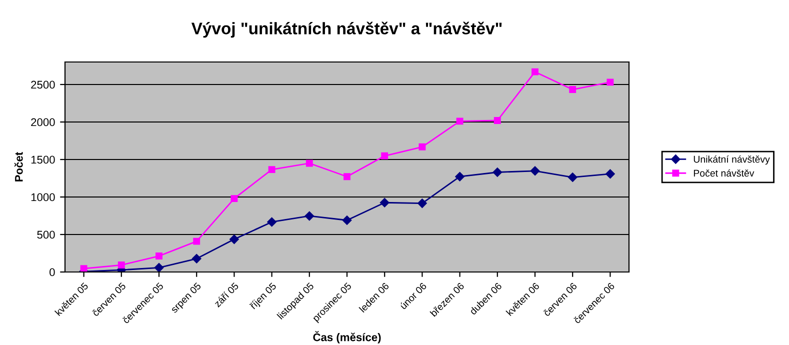 The width and height of the screenshot is (789, 345). Describe the element at coordinates (43, 122) in the screenshot. I see `y-tick-label: 2000` at that location.